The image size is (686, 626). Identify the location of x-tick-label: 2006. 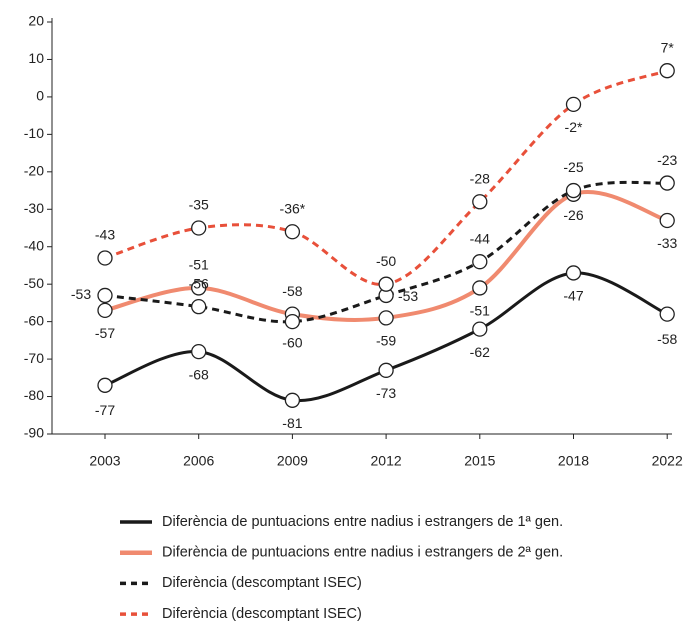
(198, 461).